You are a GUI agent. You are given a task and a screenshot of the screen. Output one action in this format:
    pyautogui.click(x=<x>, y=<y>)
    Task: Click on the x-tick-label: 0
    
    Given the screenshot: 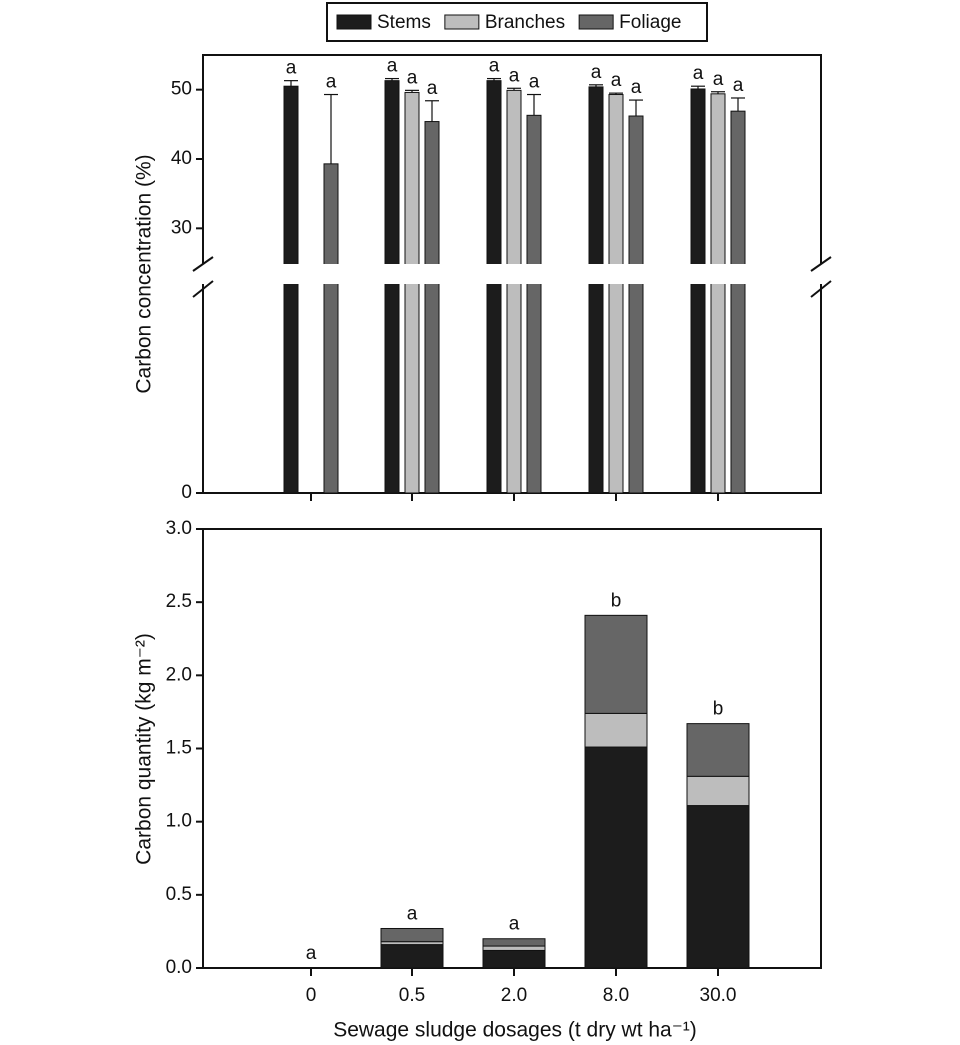 What is the action you would take?
    pyautogui.click(x=311, y=995)
    